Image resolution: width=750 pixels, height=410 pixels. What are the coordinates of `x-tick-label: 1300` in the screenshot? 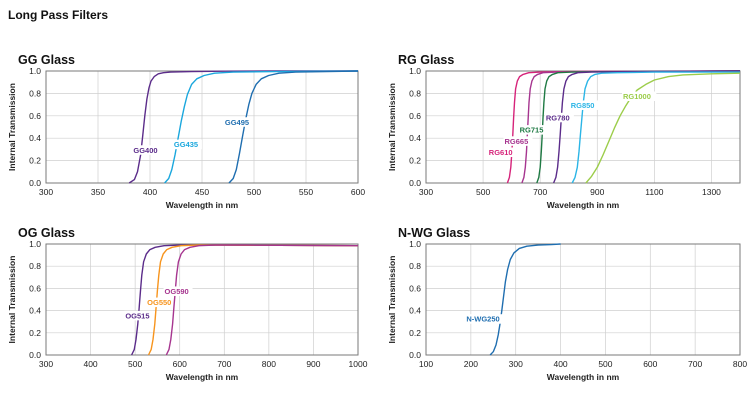 It's located at (711, 192).